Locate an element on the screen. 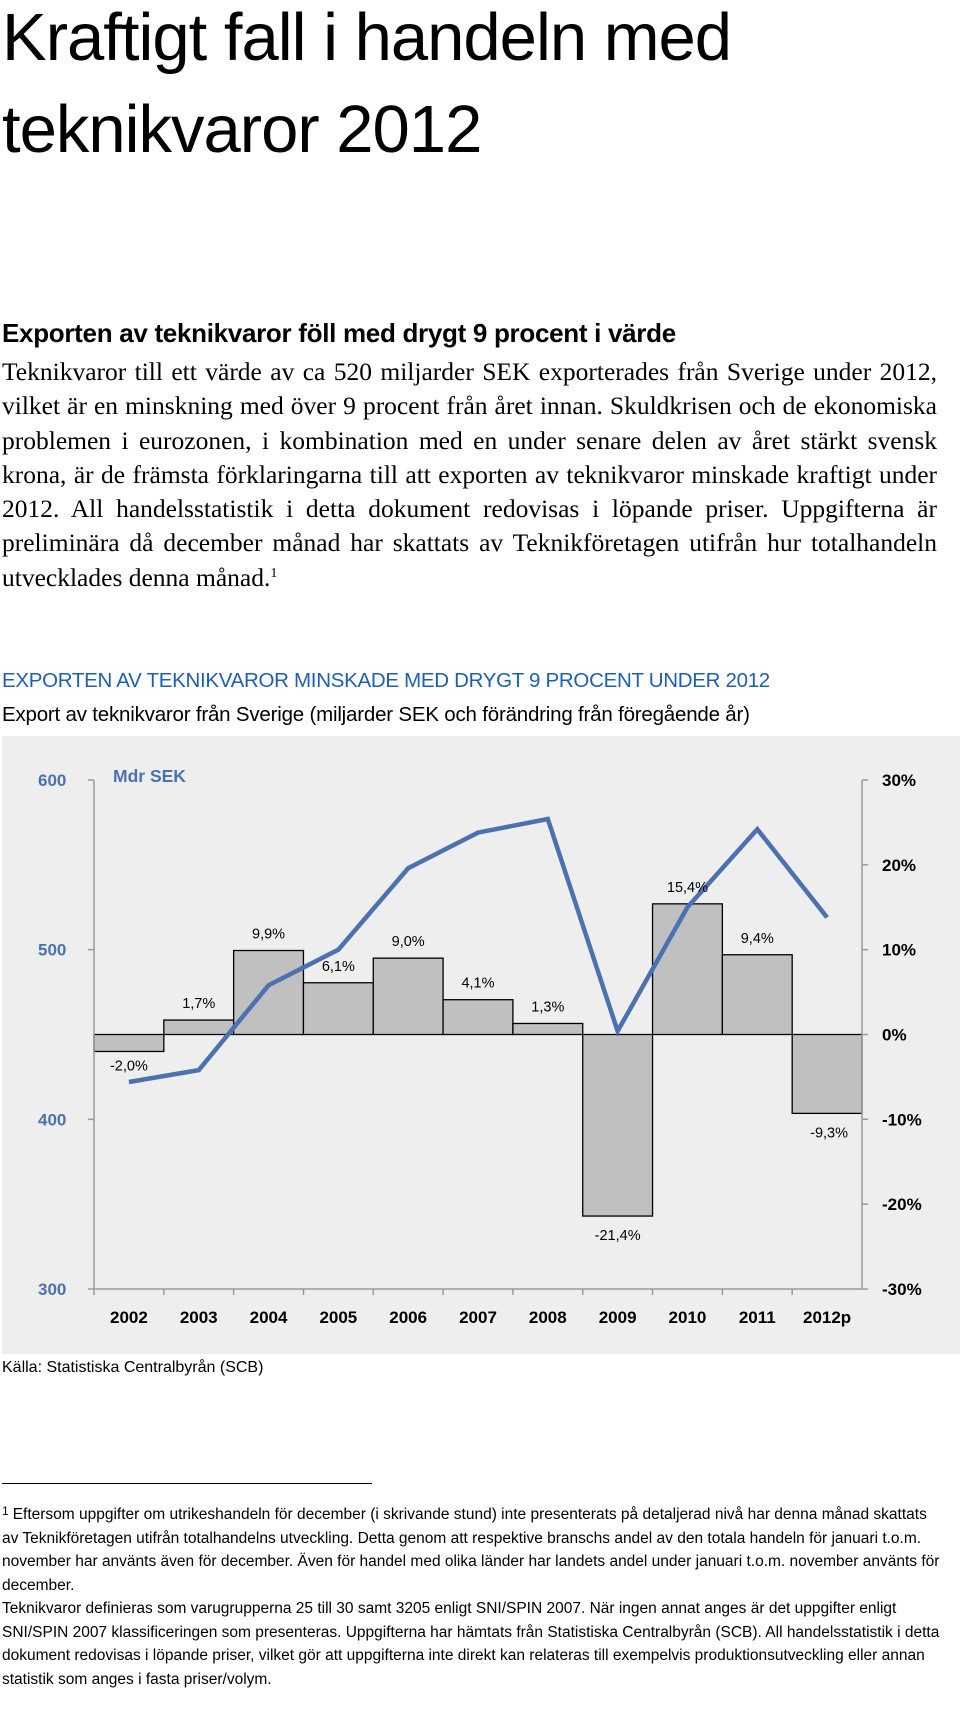 This screenshot has height=1717, width=960. footnote-divider is located at coordinates (187, 1483).